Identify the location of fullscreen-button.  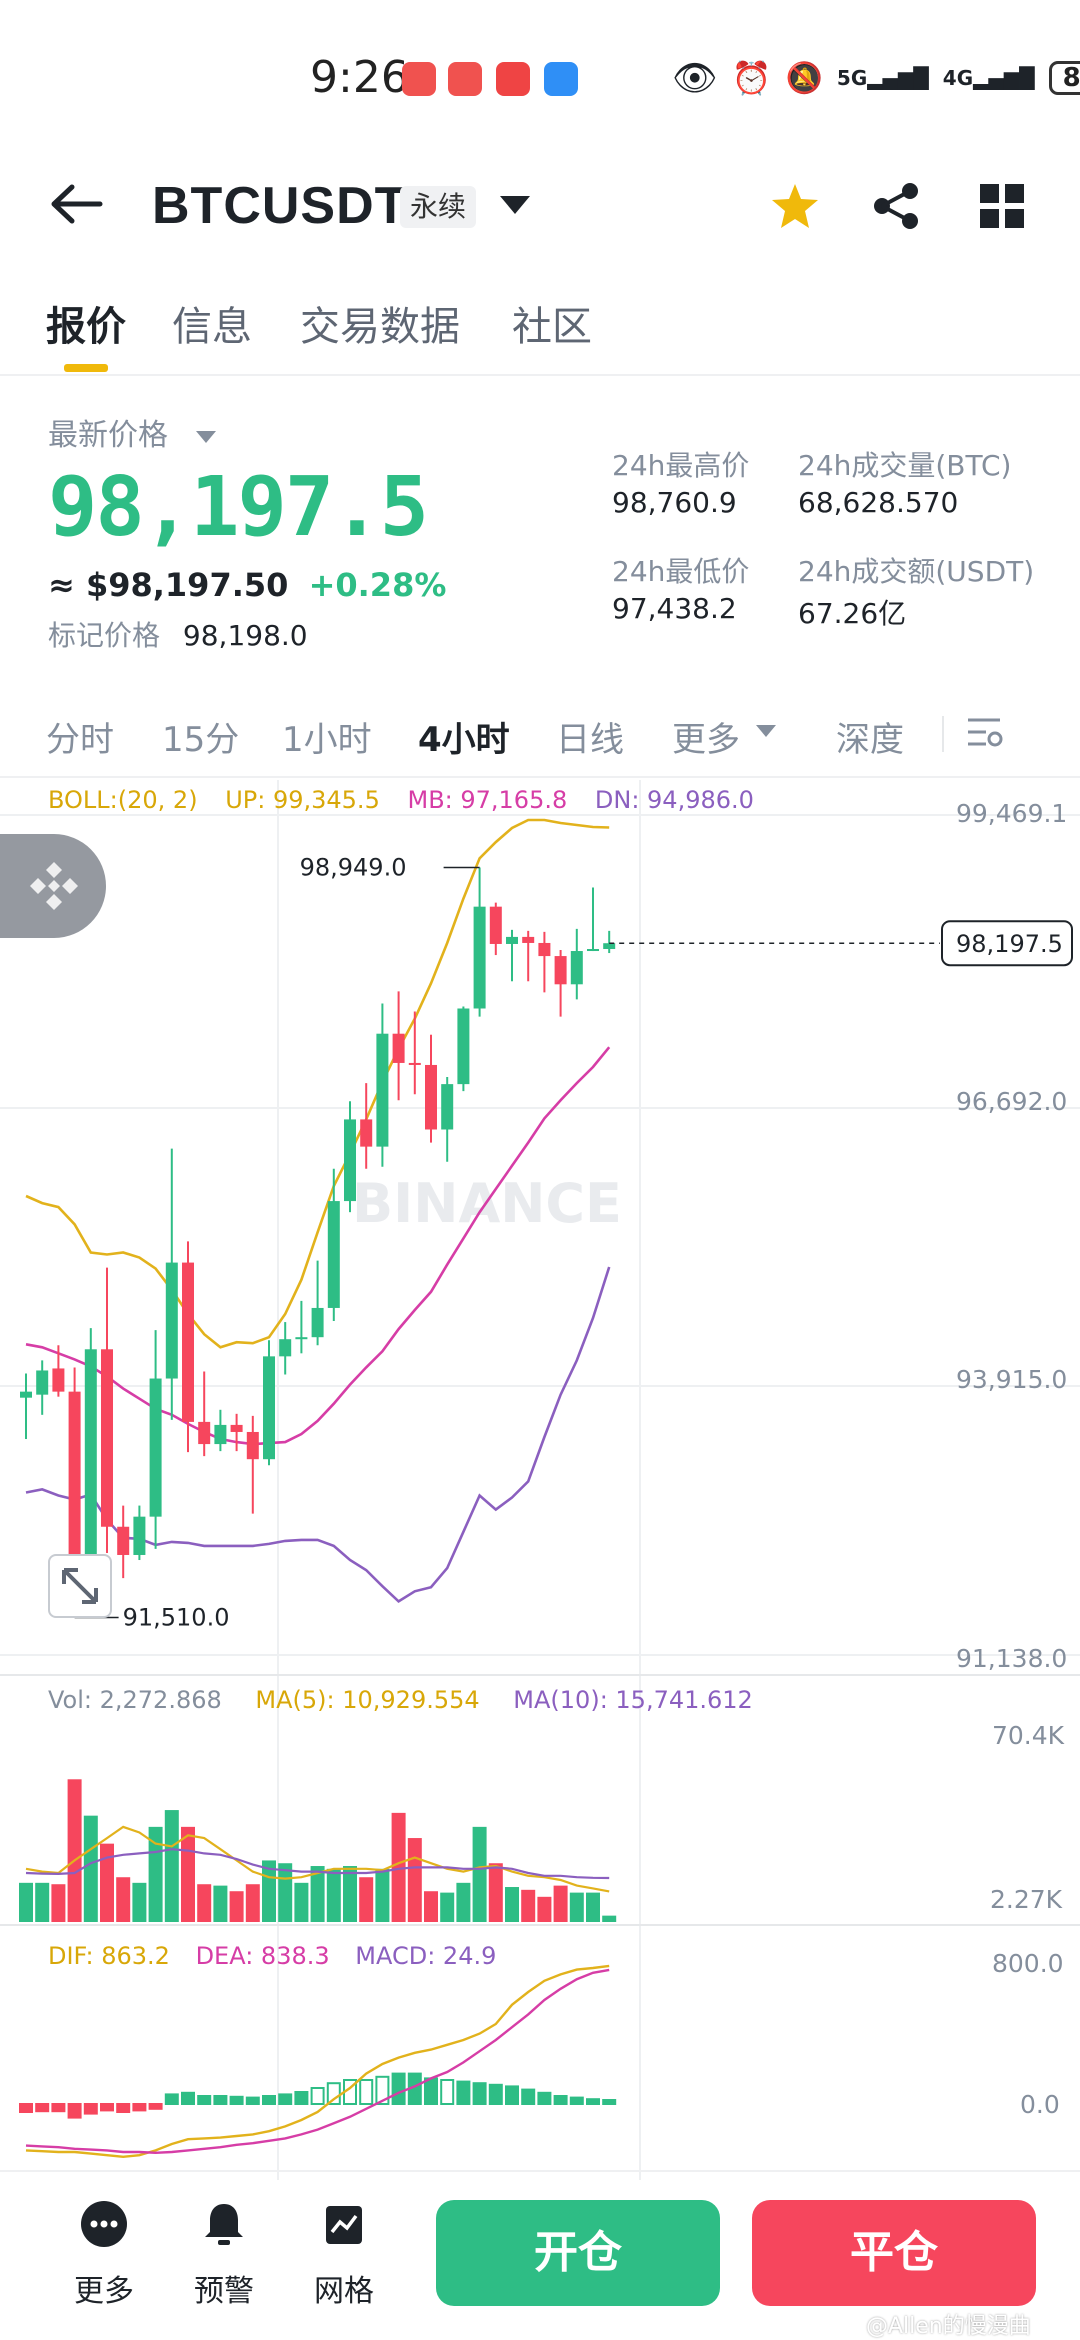
(80, 1586).